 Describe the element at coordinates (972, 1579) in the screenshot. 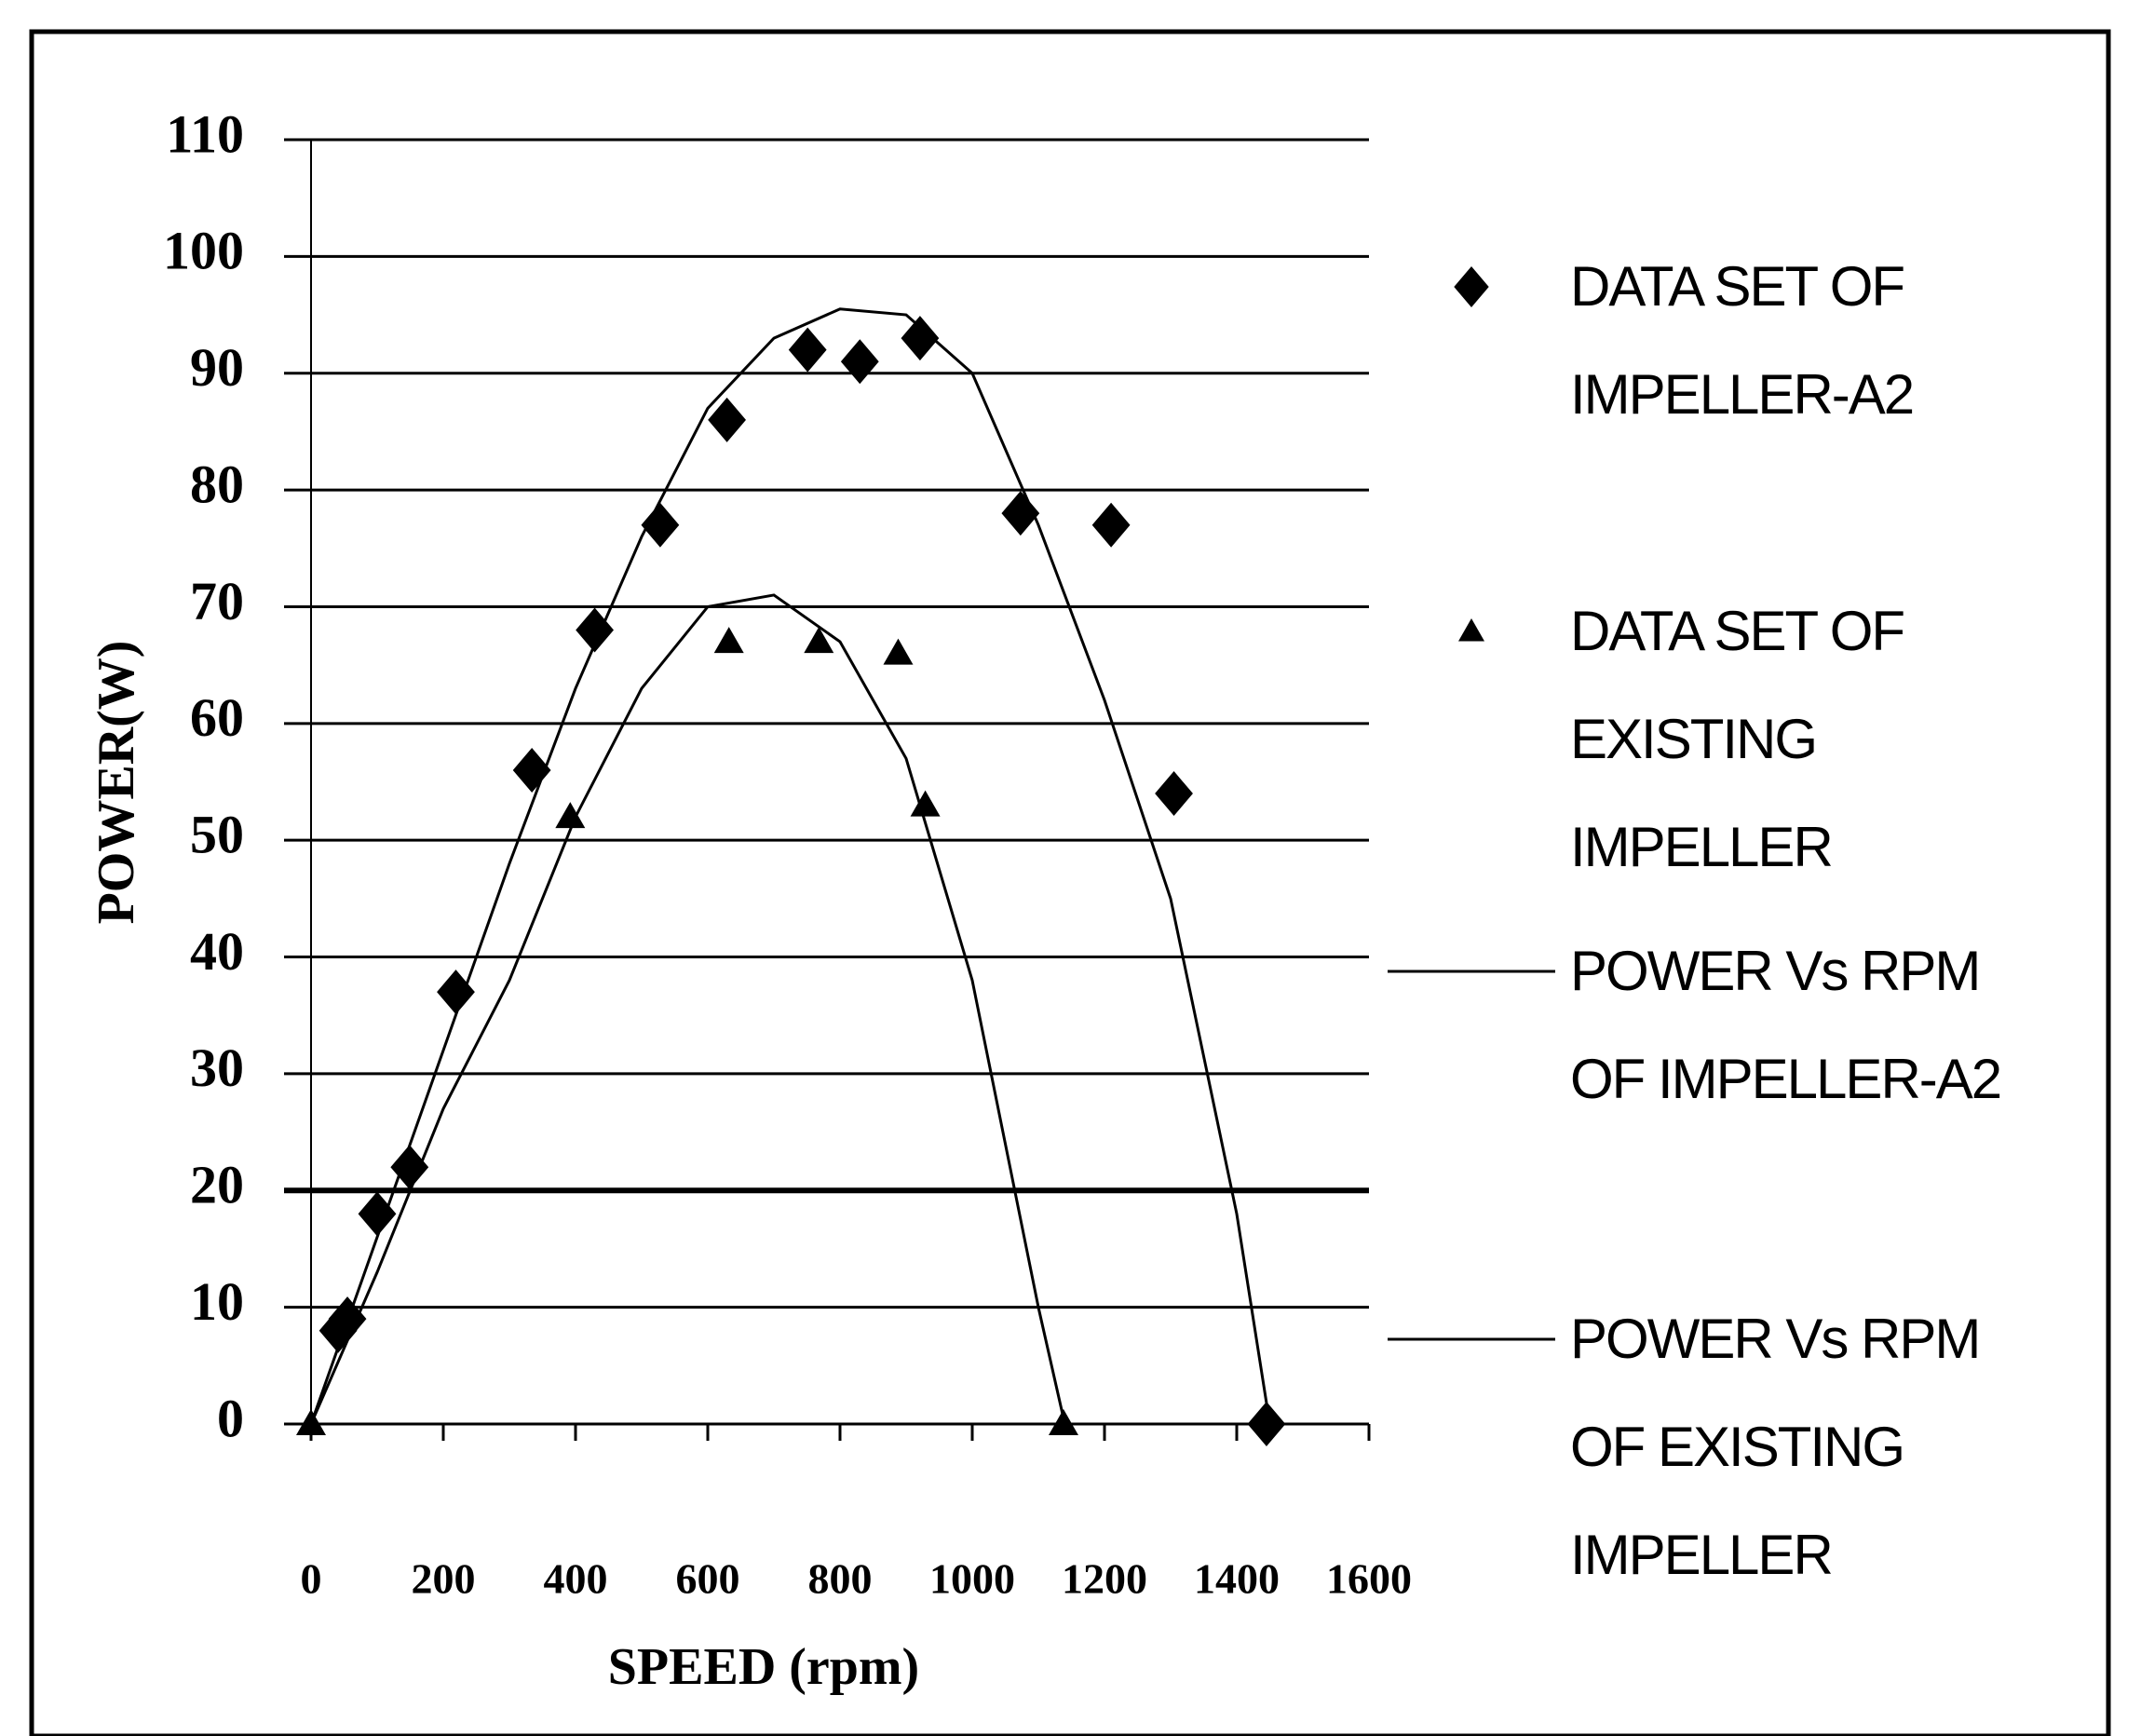

I see `x-tick-label: 1000` at that location.